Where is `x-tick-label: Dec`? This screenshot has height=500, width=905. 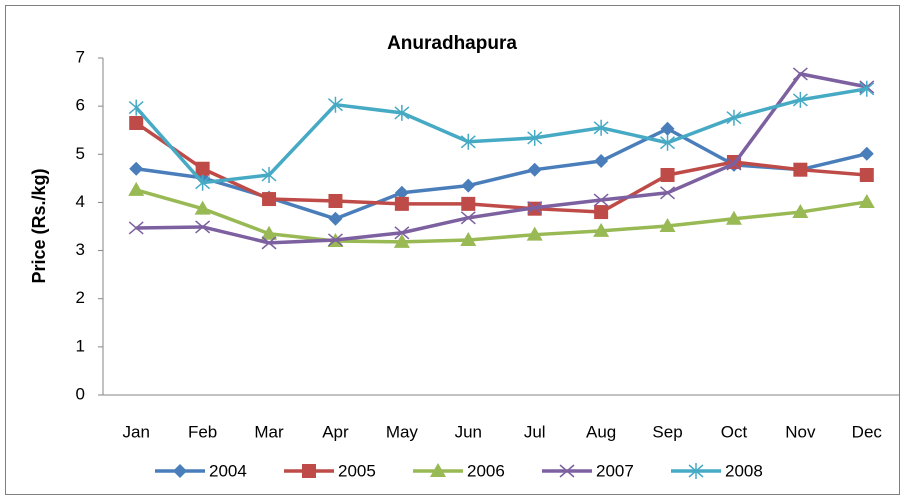 x-tick-label: Dec is located at coordinates (867, 431).